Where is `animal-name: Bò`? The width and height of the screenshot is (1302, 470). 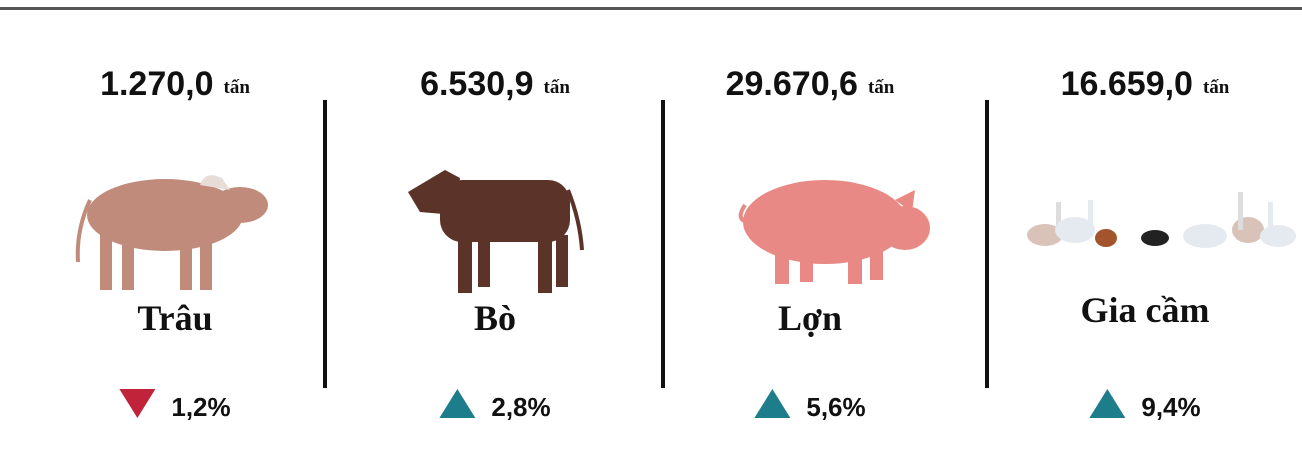 animal-name: Bò is located at coordinates (495, 318).